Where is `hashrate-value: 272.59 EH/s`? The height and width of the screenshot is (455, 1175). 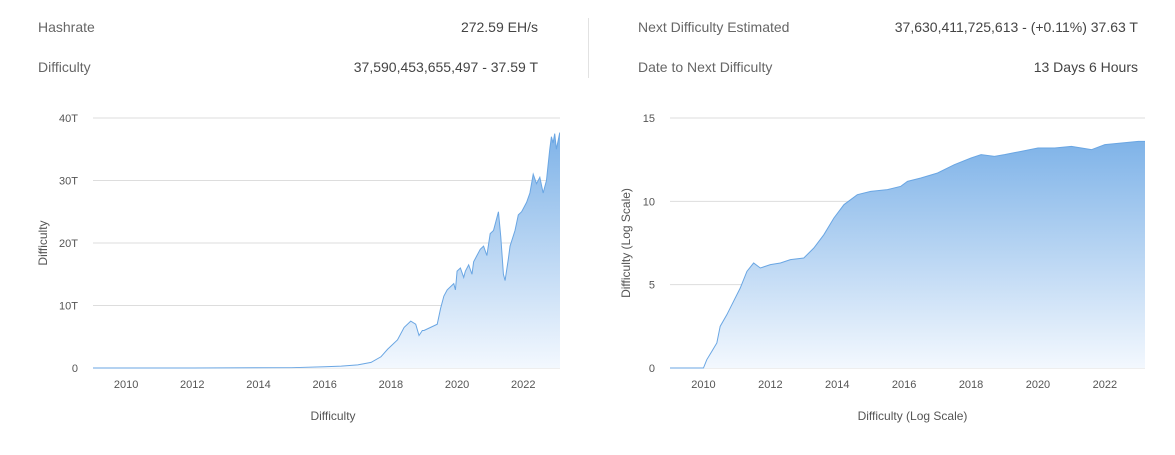 hashrate-value: 272.59 EH/s is located at coordinates (499, 27).